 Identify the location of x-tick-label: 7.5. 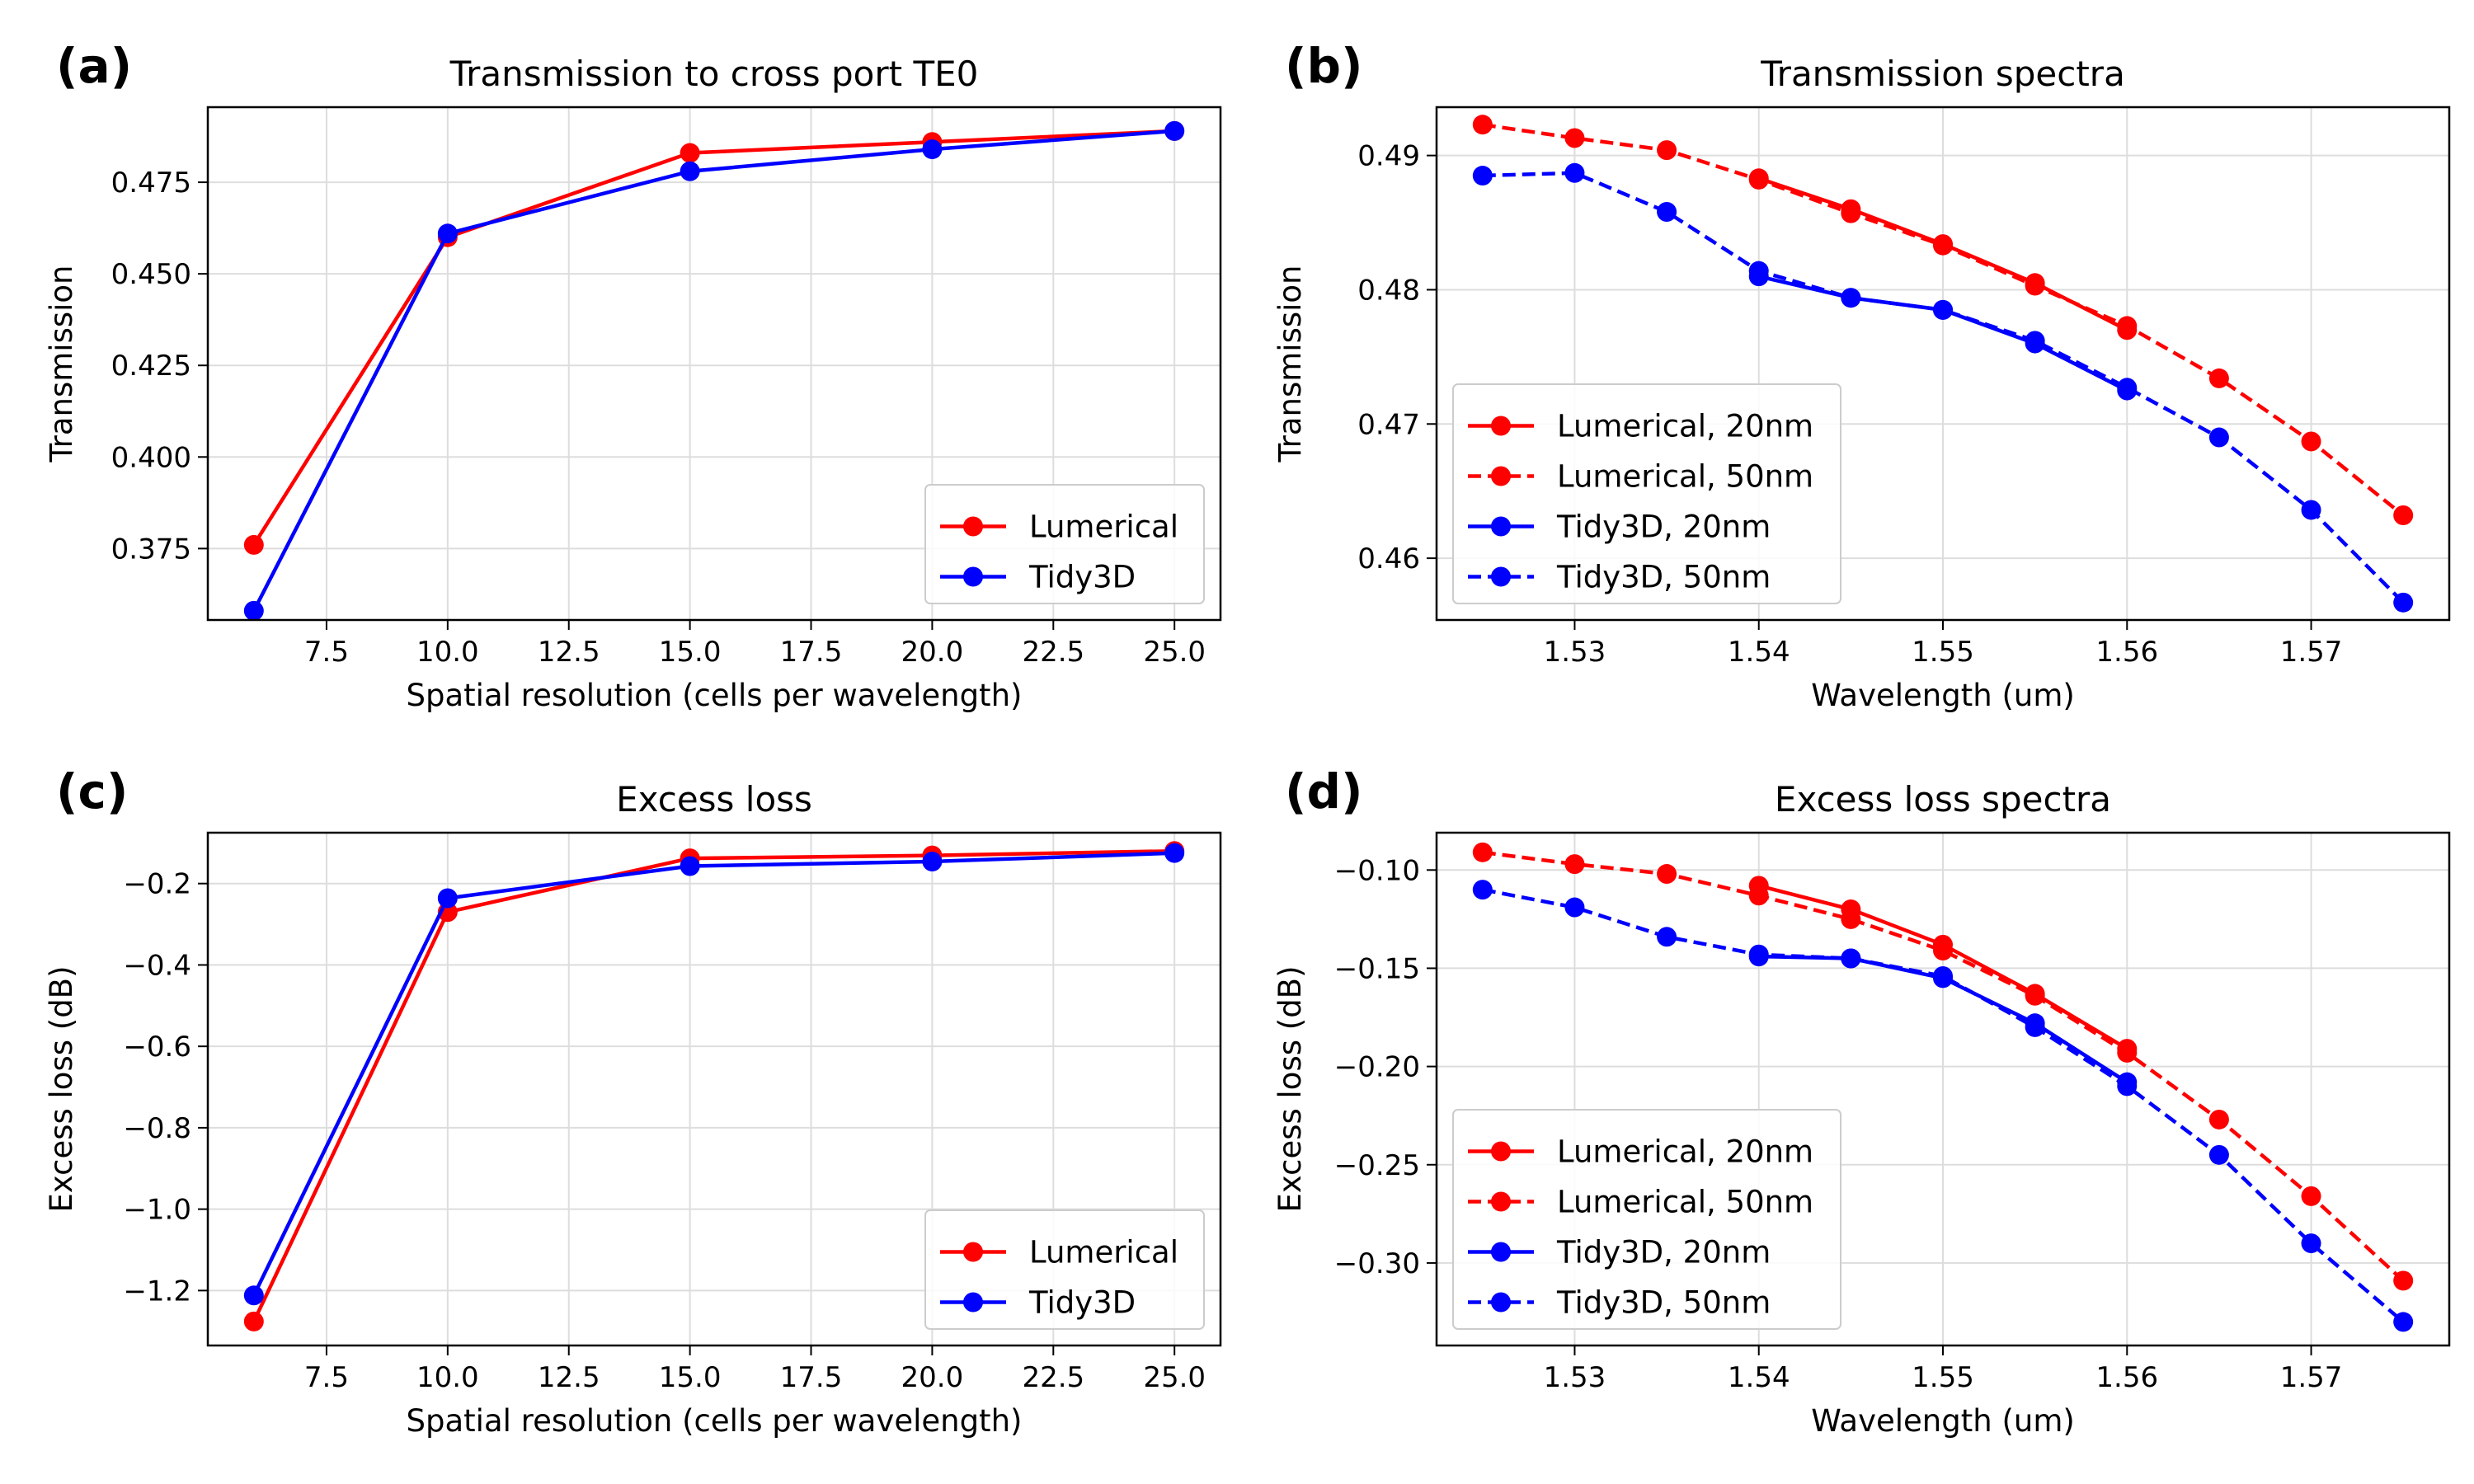
(326, 652).